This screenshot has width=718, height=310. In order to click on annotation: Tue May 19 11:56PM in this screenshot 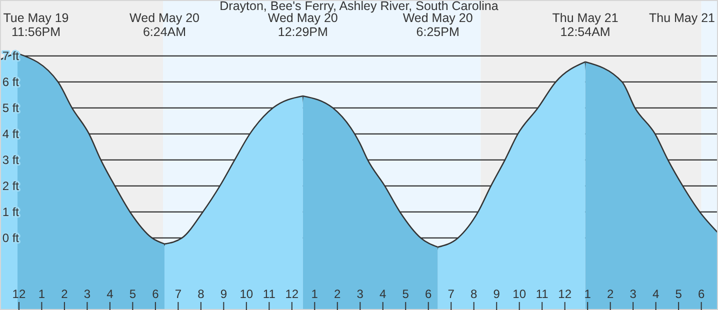, I will do `click(36, 25)`.